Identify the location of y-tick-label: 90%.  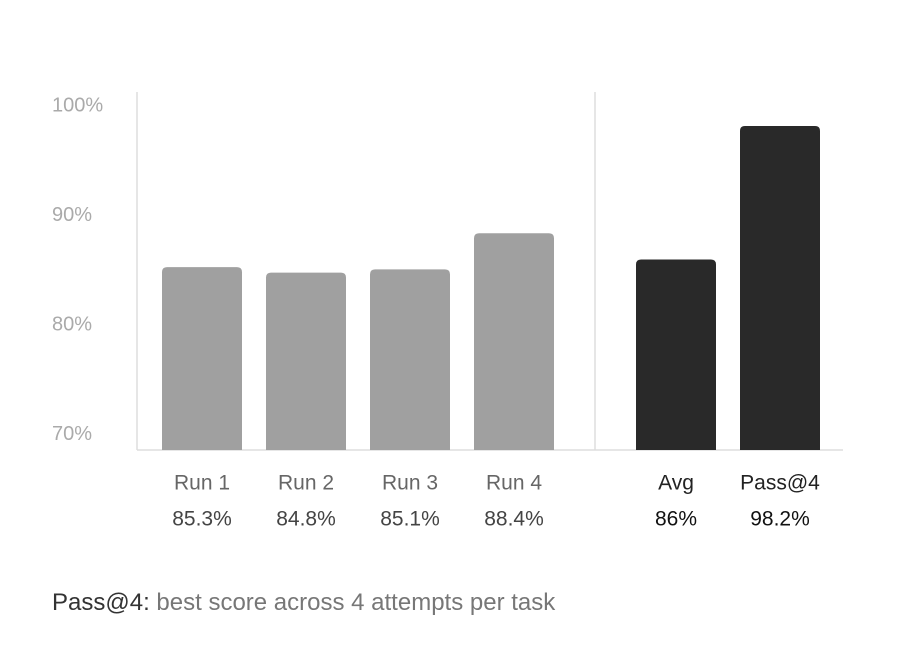
(72, 215).